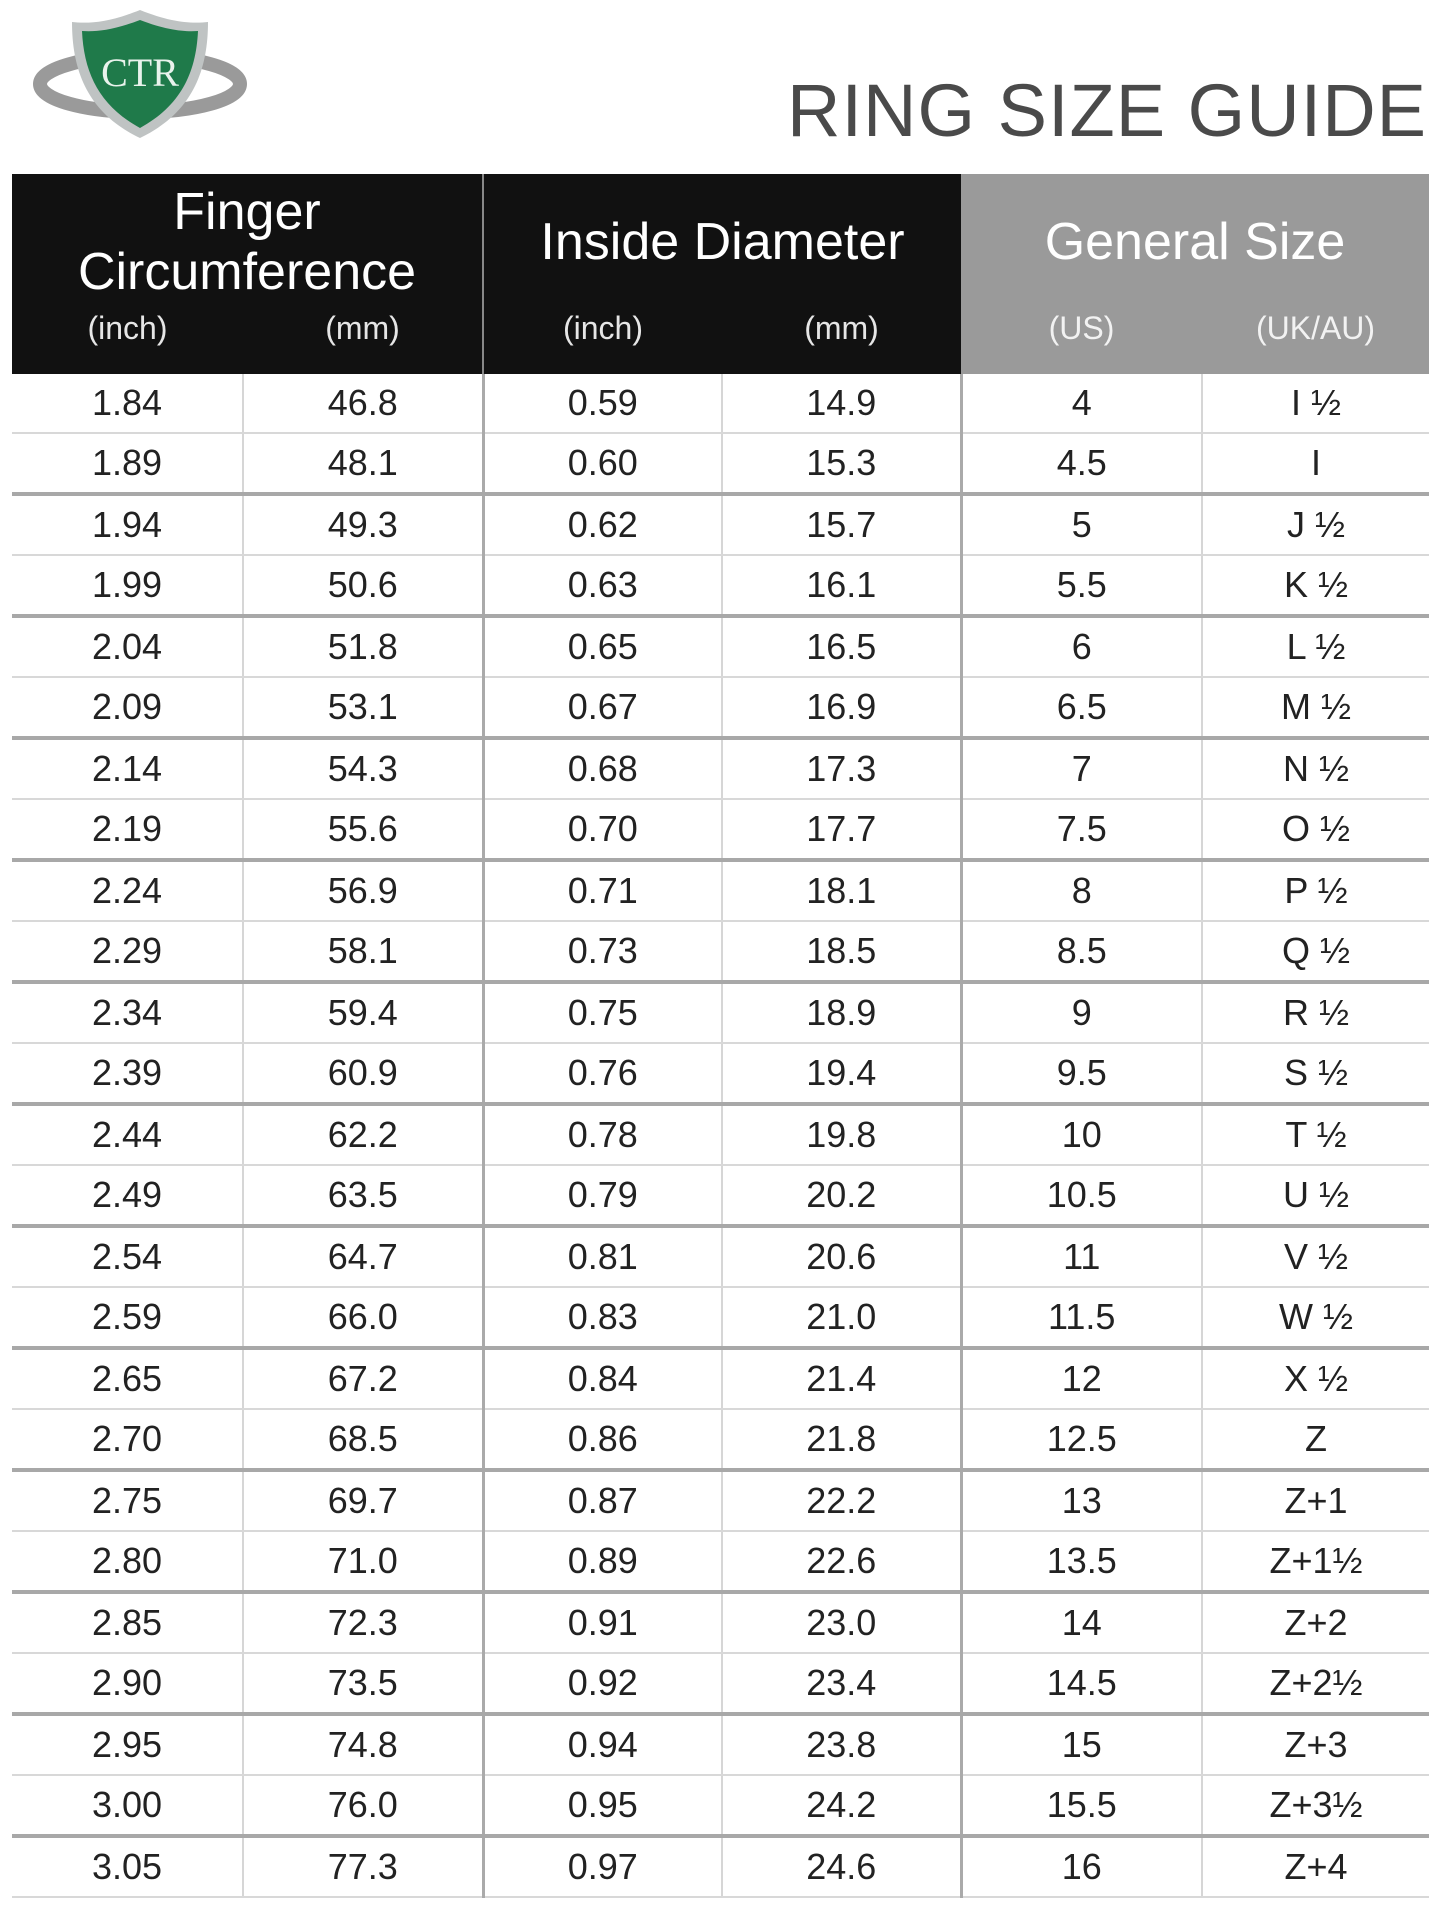  Describe the element at coordinates (127, 1318) in the screenshot. I see `table-cell: 2.59` at that location.